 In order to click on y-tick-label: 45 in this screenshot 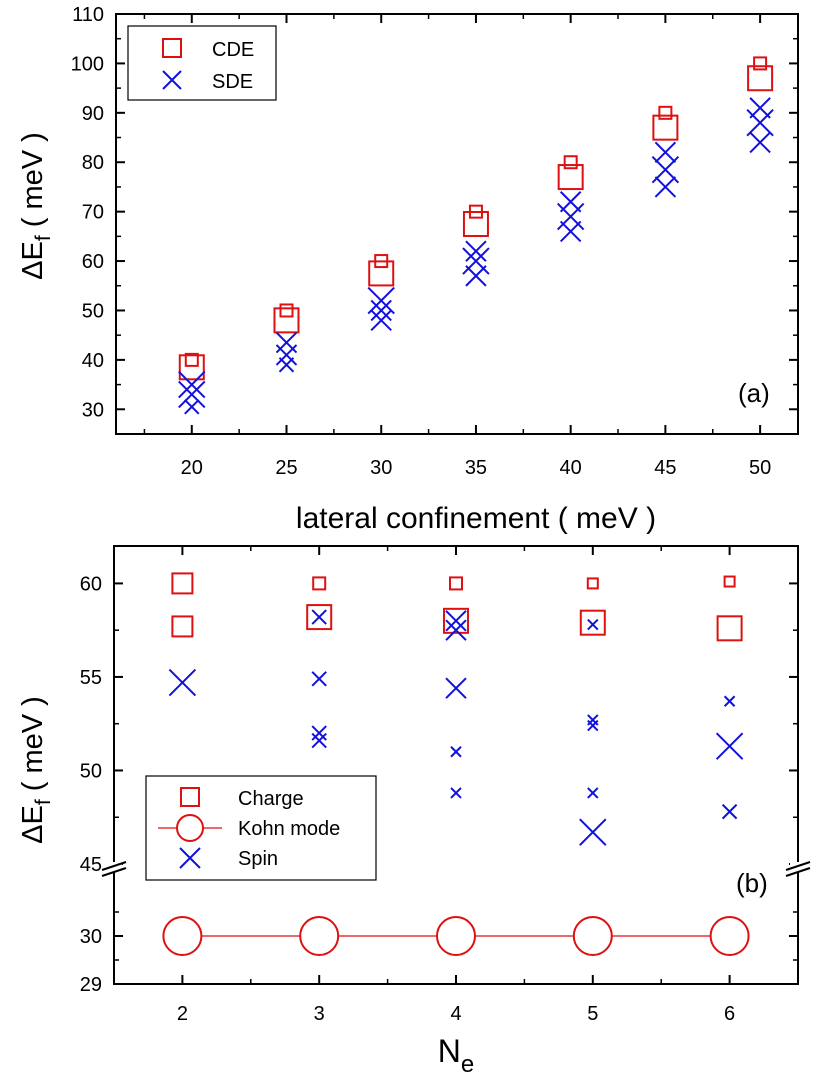, I will do `click(91, 865)`.